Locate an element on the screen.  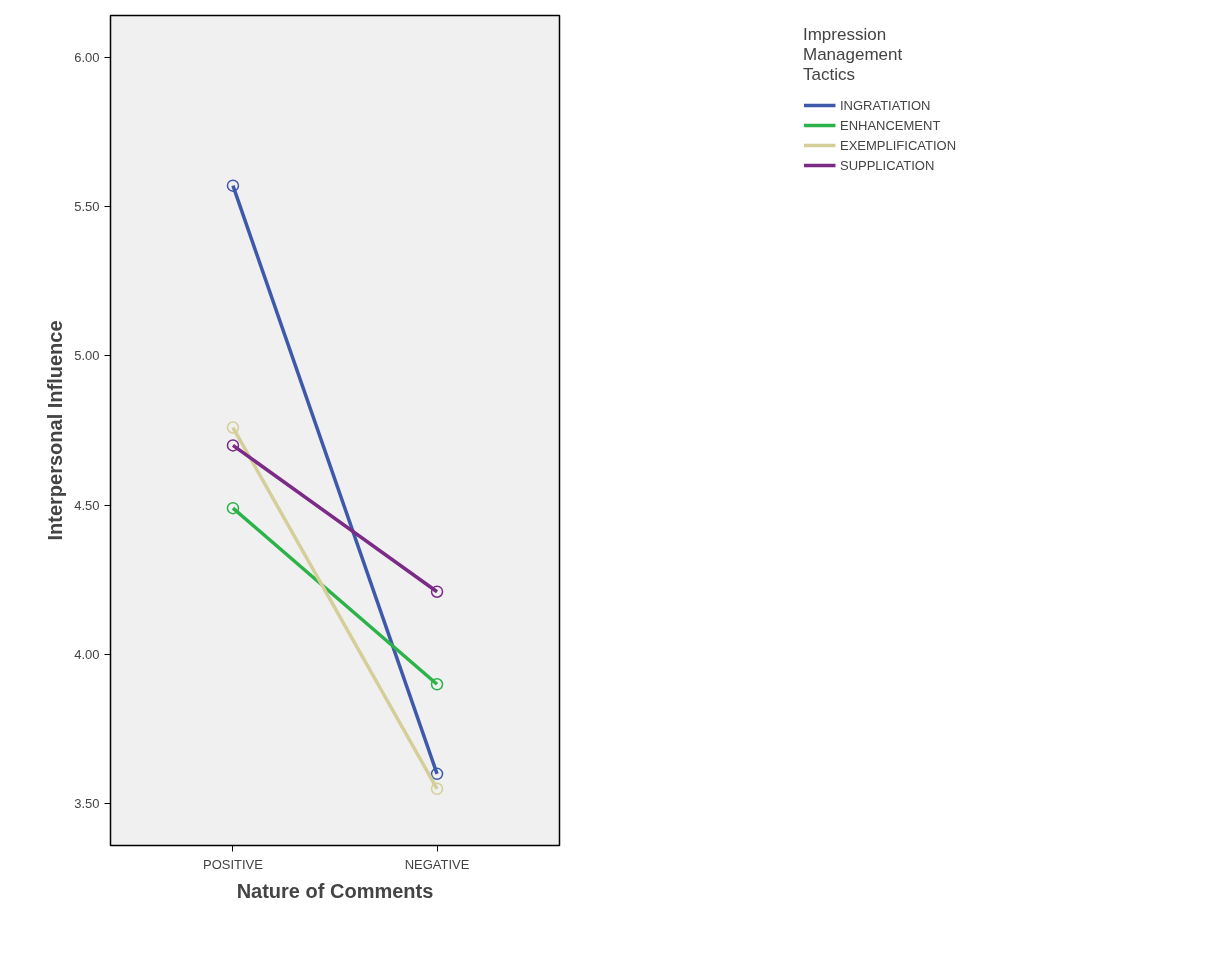
legend-label: ENHANCEMENT is located at coordinates (890, 125).